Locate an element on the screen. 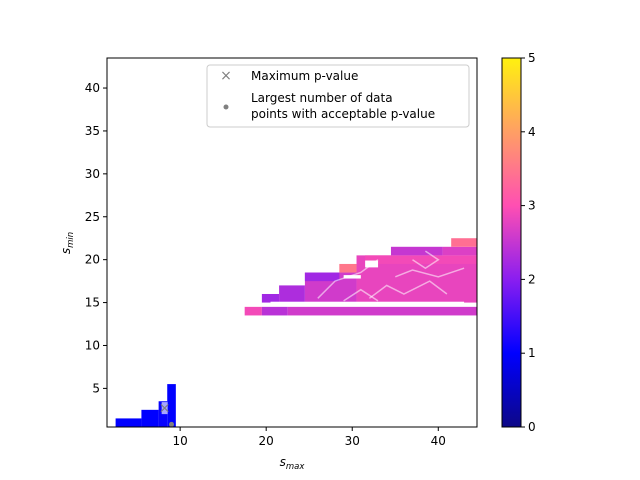  x-axis: 10 20 30 40 is located at coordinates (309, 437).